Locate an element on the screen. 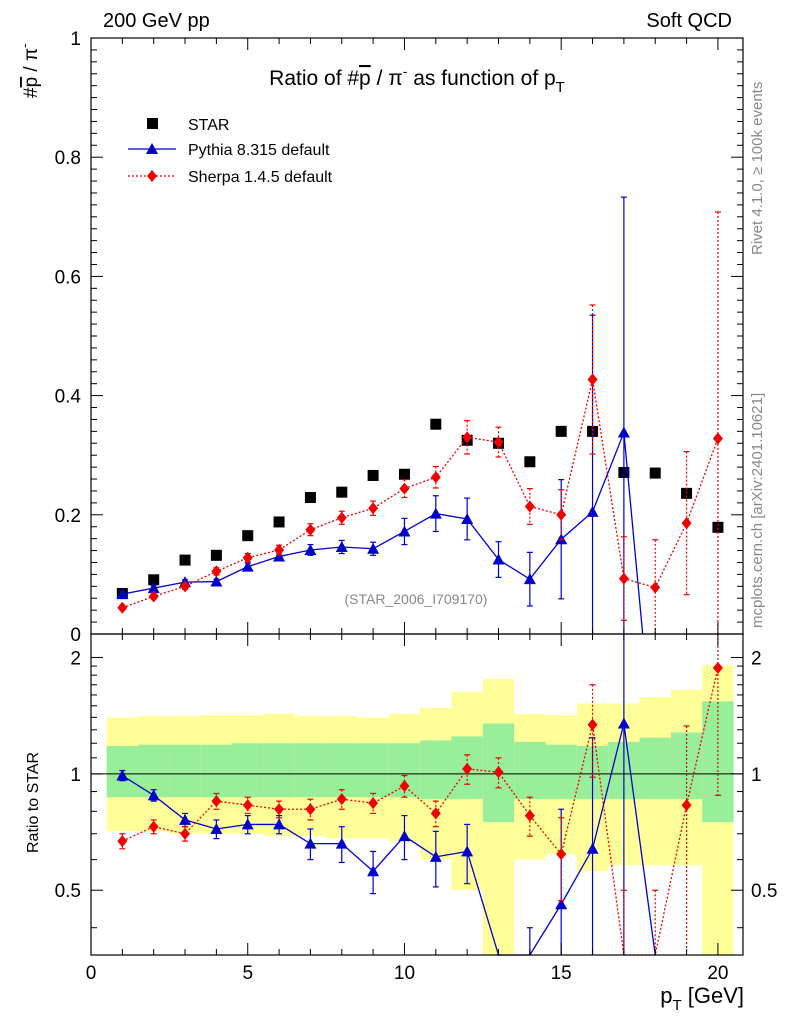 The height and width of the screenshot is (1024, 786). y-label-hash: # is located at coordinates (31, 92).